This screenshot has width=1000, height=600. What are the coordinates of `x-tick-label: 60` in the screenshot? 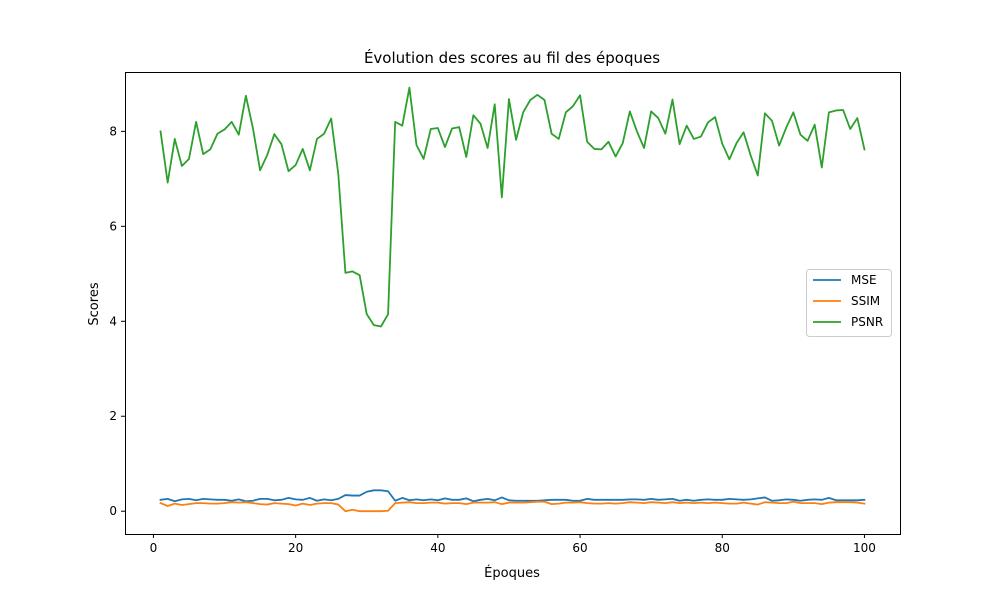 It's located at (579, 548).